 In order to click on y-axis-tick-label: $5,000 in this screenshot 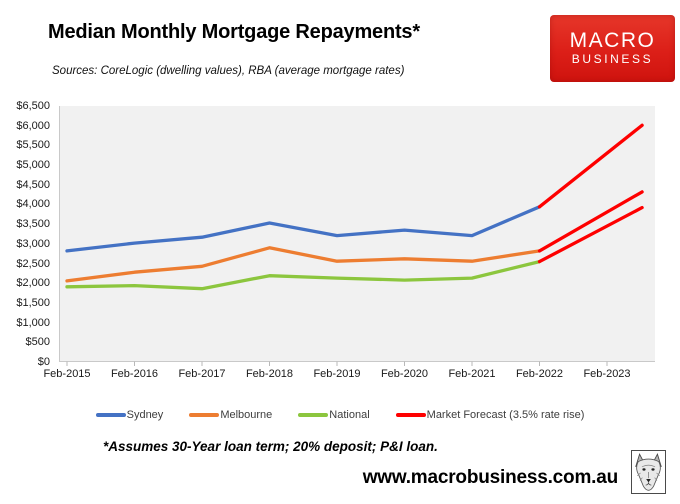, I will do `click(33, 165)`.